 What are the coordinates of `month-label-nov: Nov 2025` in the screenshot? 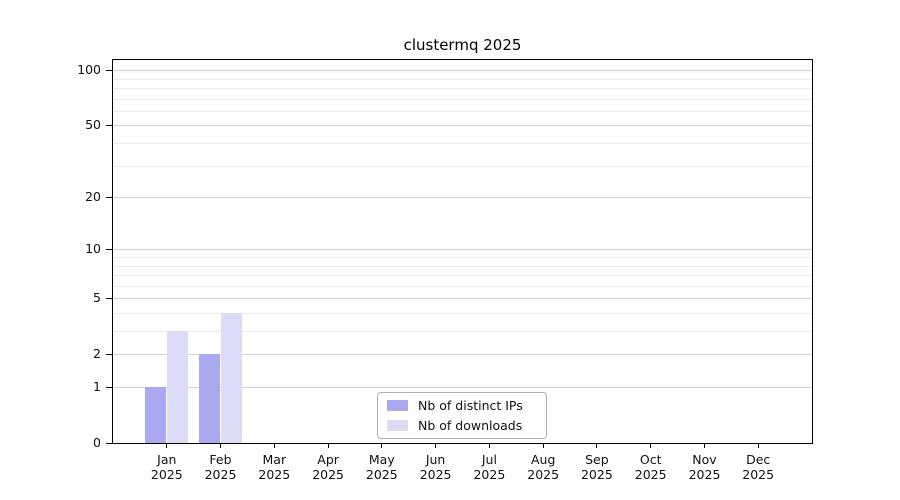 It's located at (704, 467).